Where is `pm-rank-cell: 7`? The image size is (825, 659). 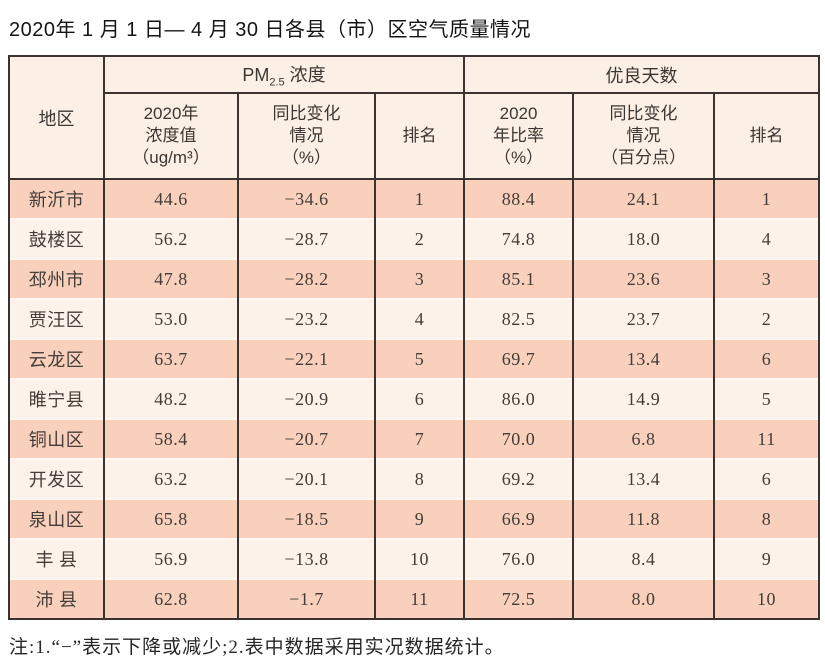 pm-rank-cell: 7 is located at coordinates (419, 438).